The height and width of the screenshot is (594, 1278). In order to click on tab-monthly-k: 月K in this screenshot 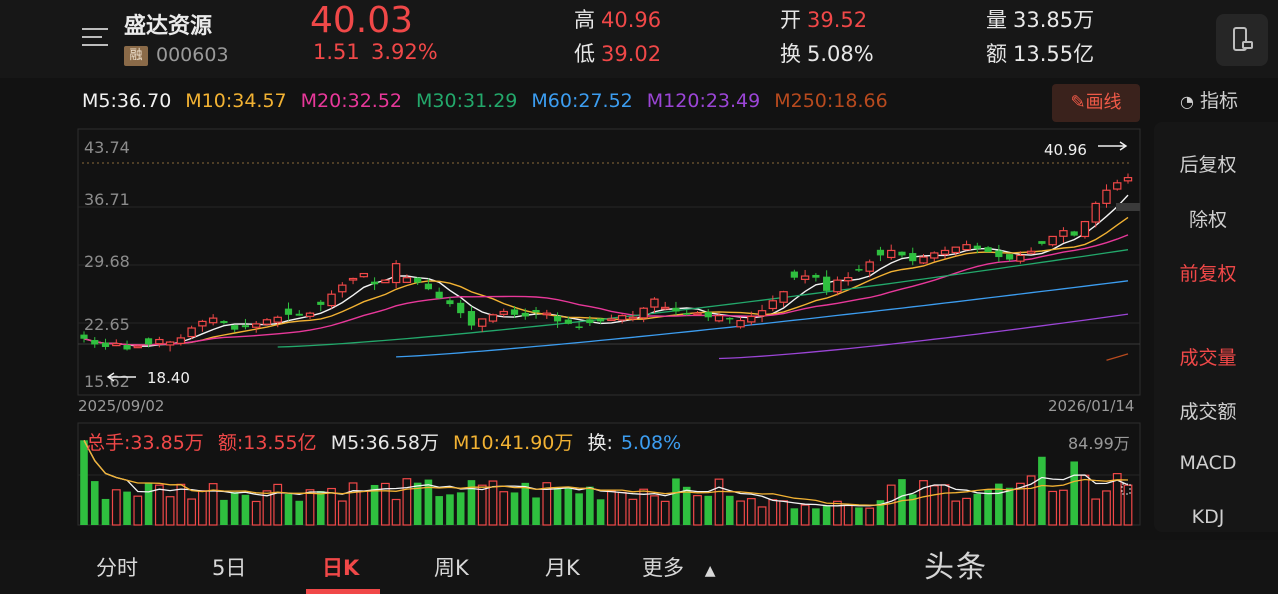, I will do `click(562, 568)`.